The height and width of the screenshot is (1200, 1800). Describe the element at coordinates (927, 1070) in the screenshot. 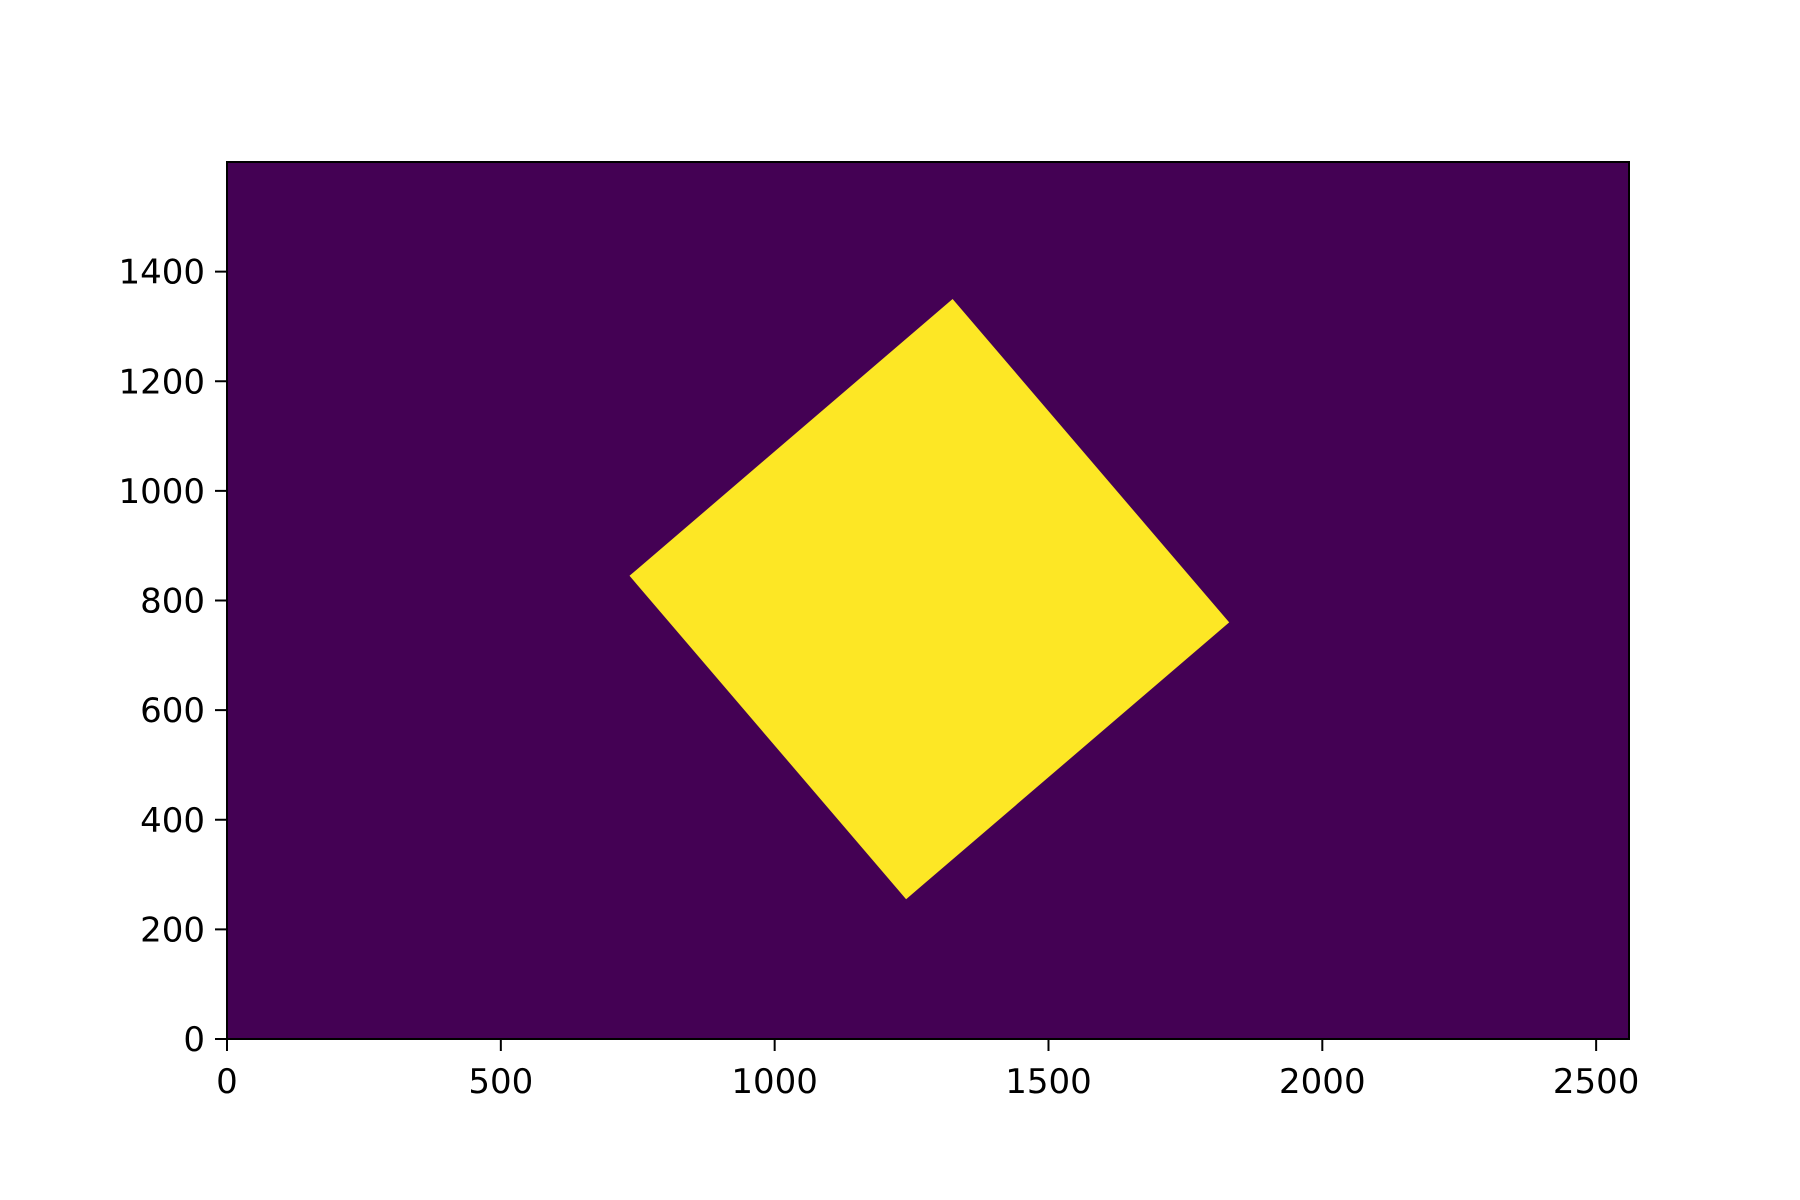

I see `x-axis: 0 500 1000 1500 2000 2500` at that location.